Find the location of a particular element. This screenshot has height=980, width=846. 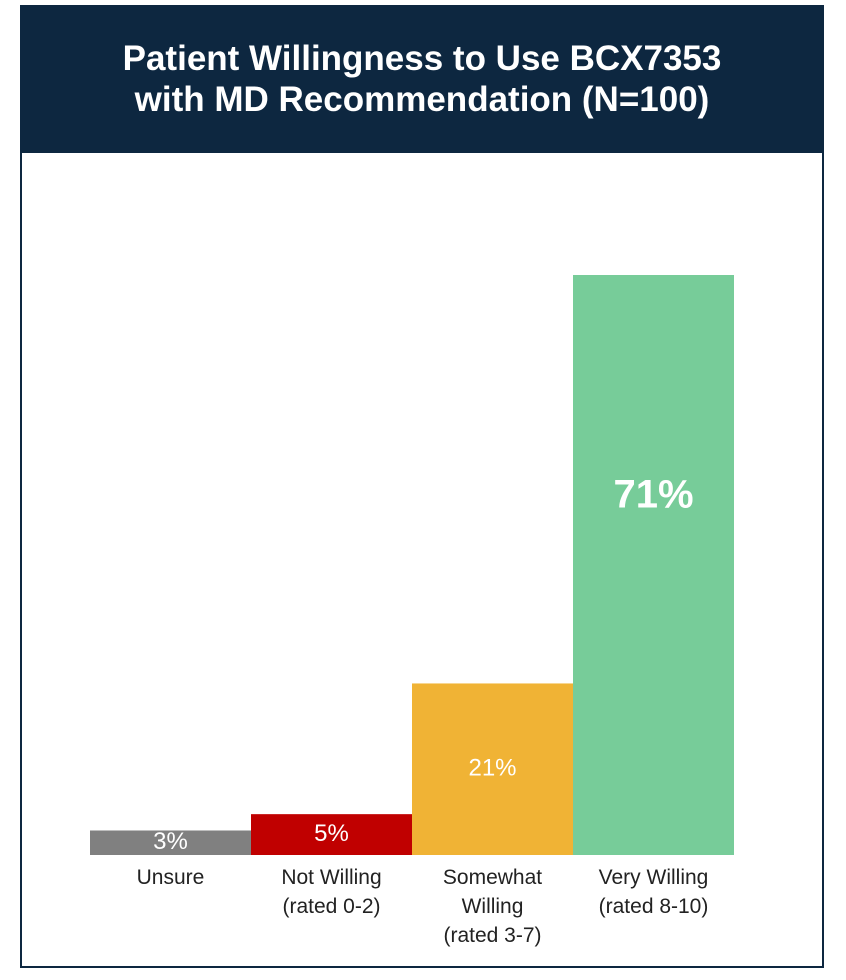

value-label: 5% is located at coordinates (331, 833).